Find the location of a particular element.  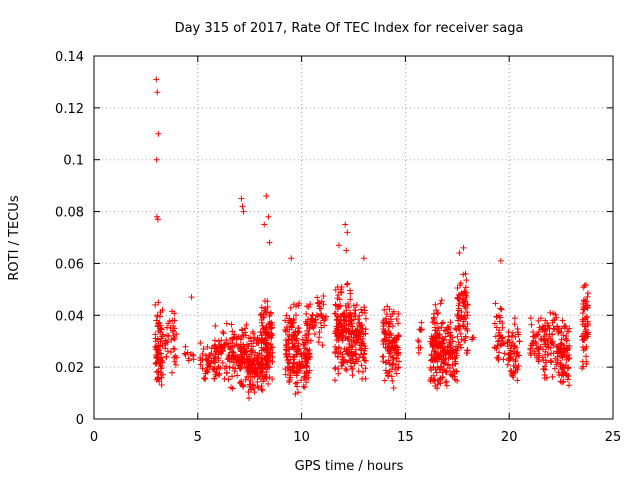

y-tick-label: 0.04 is located at coordinates (69, 316).